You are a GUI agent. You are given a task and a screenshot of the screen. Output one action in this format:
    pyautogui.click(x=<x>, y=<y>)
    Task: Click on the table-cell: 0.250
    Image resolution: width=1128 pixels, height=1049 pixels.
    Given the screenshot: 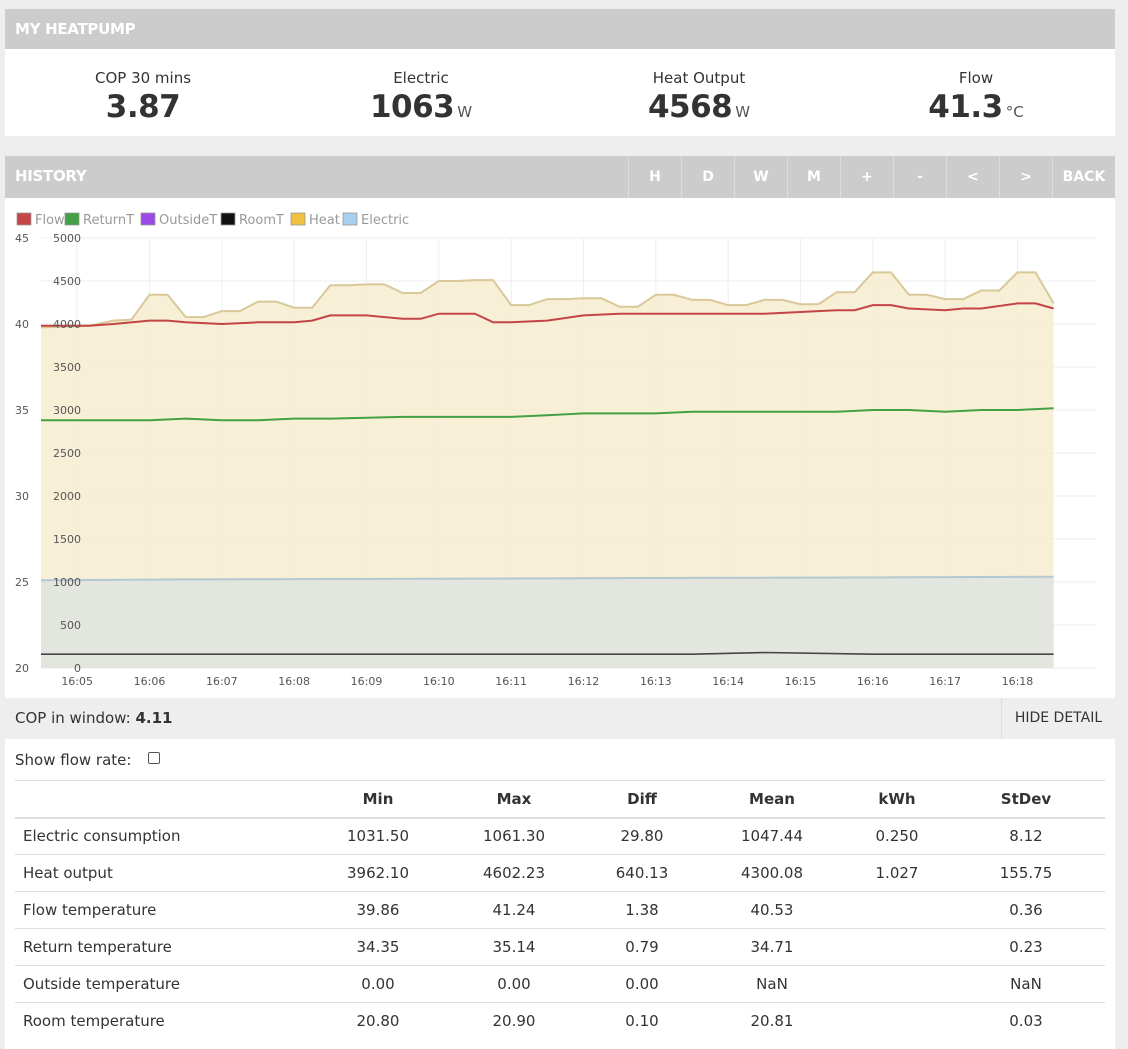 What is the action you would take?
    pyautogui.click(x=897, y=836)
    